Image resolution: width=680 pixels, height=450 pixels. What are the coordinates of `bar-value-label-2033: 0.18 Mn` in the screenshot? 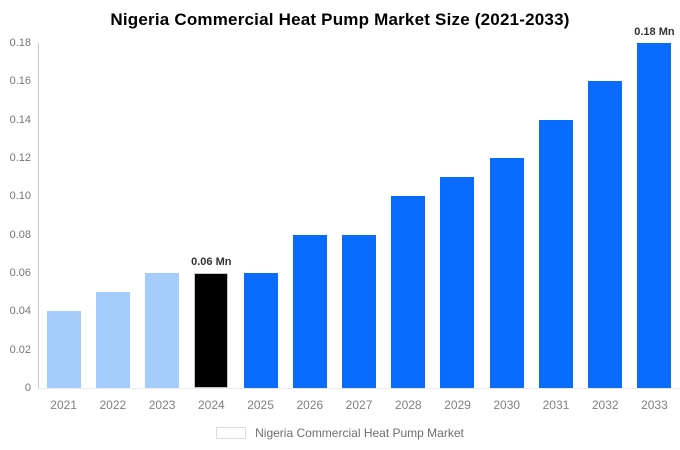 It's located at (654, 32).